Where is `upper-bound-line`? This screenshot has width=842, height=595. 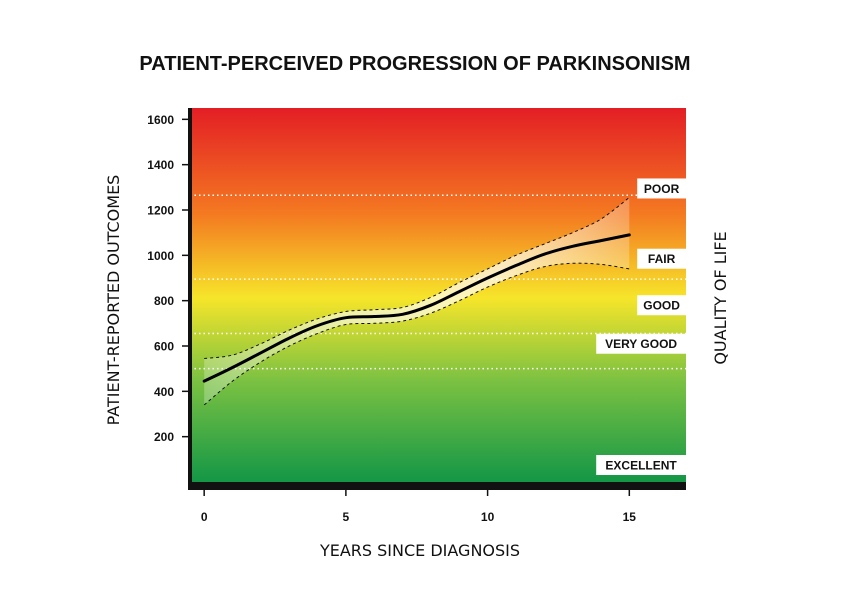
upper-bound-line is located at coordinates (417, 278).